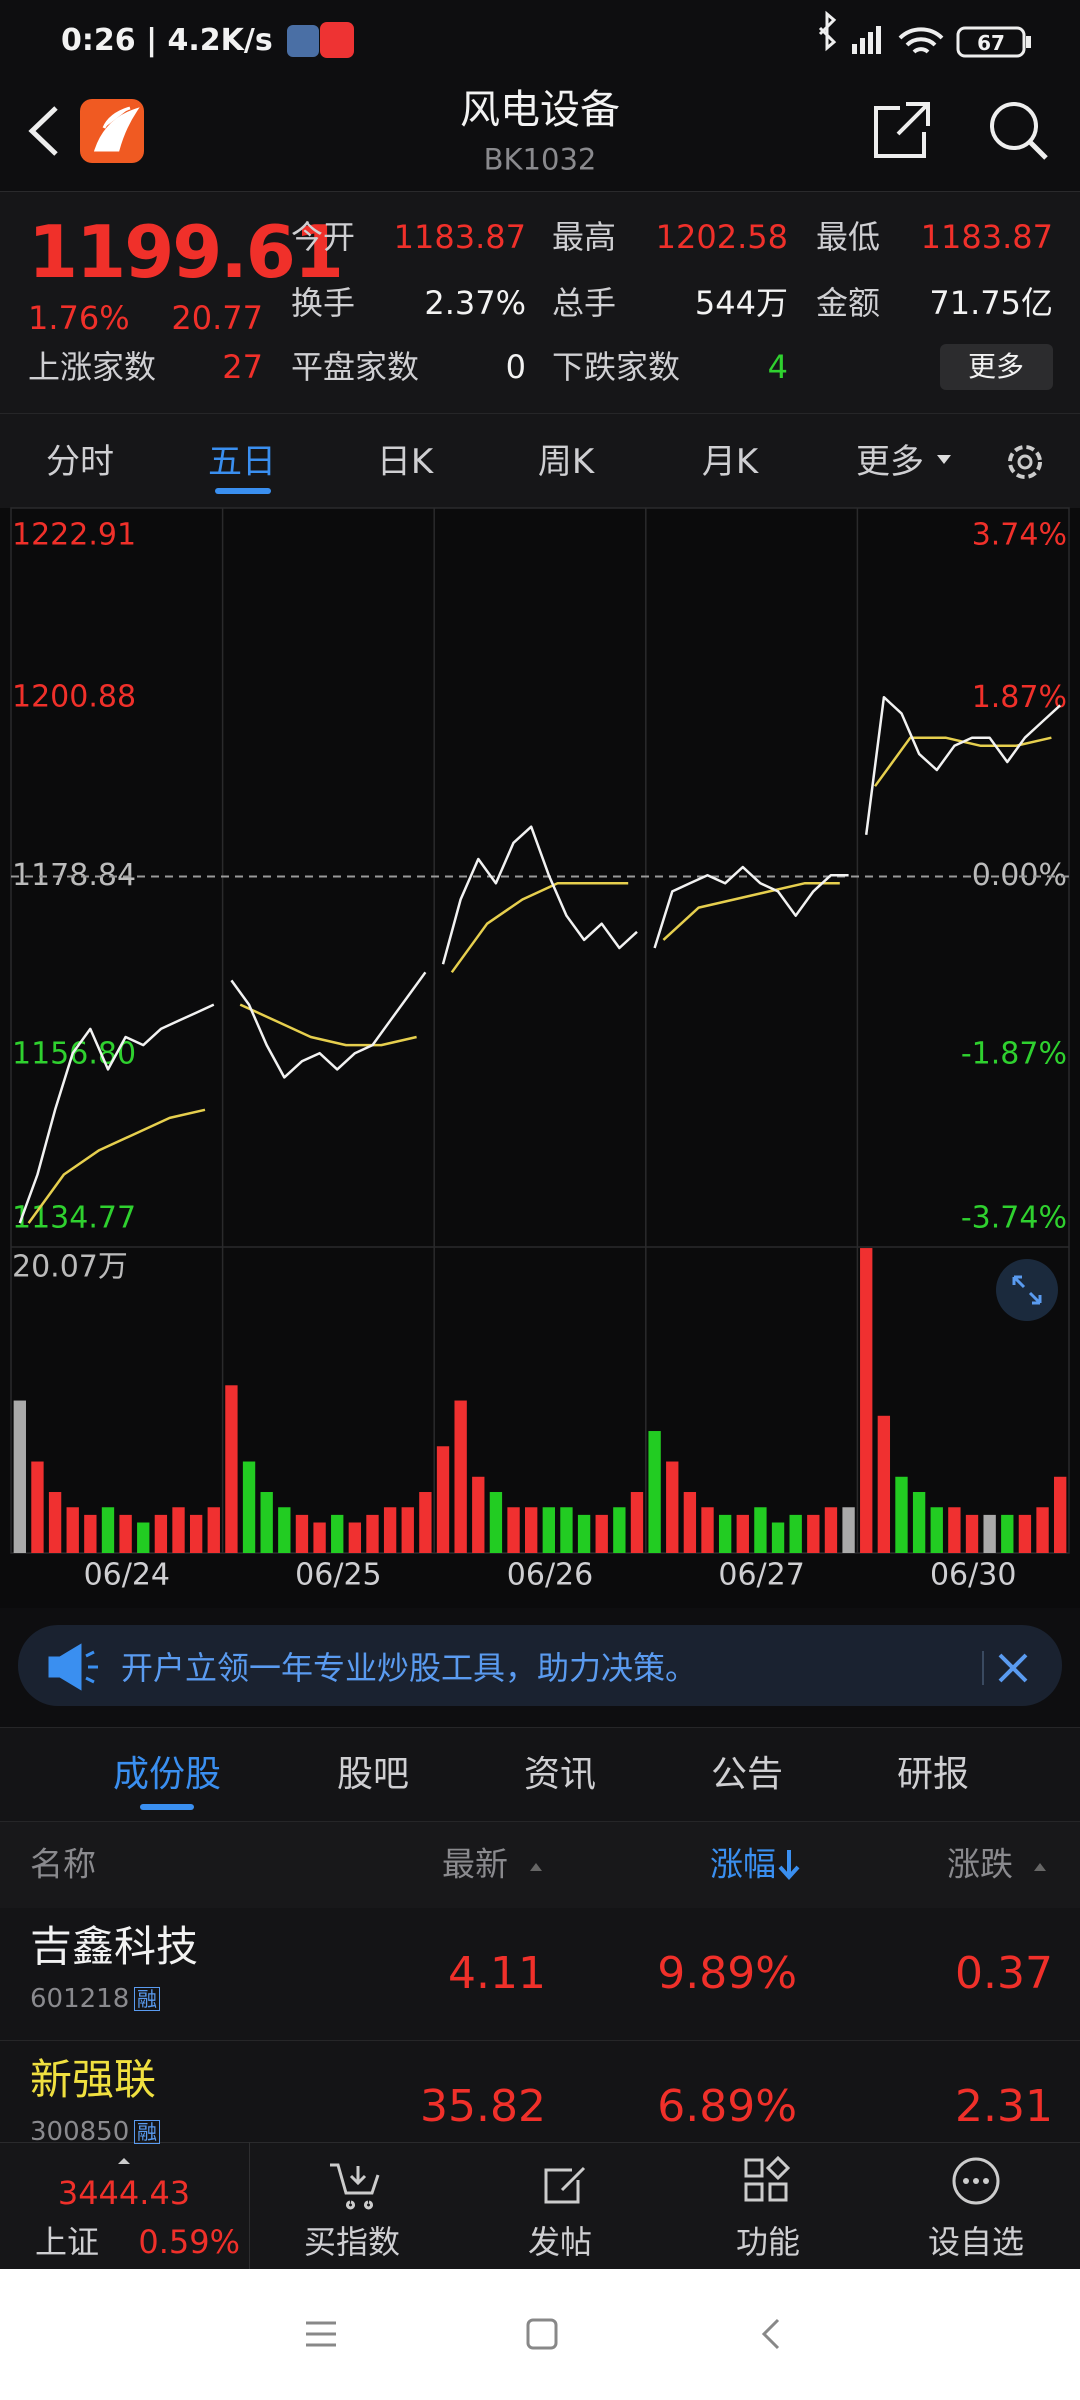 Image resolution: width=1080 pixels, height=2400 pixels. I want to click on list-tab: 研报, so click(933, 1774).